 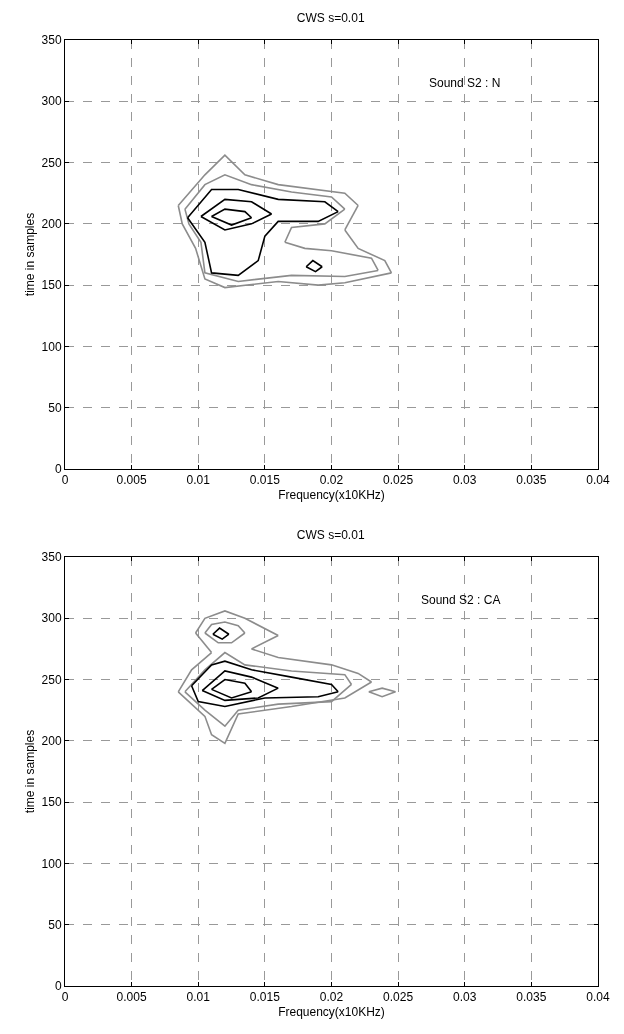 I want to click on annotation: Sound S2 : CA, so click(x=461, y=600).